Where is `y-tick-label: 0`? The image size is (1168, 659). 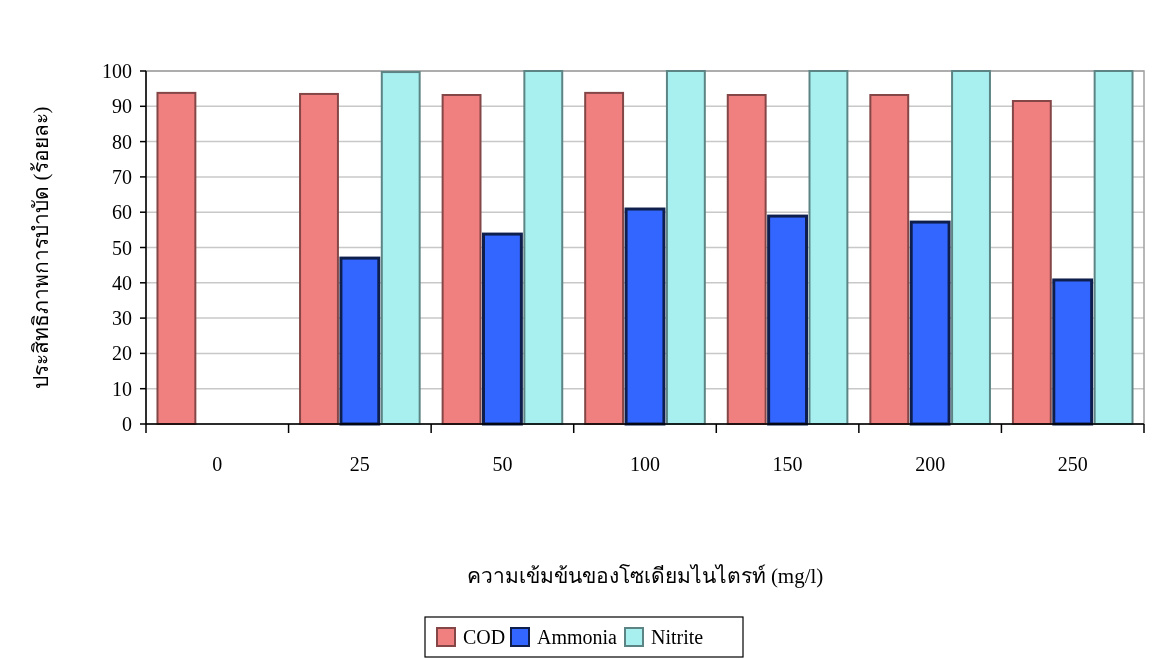
y-tick-label: 0 is located at coordinates (127, 424).